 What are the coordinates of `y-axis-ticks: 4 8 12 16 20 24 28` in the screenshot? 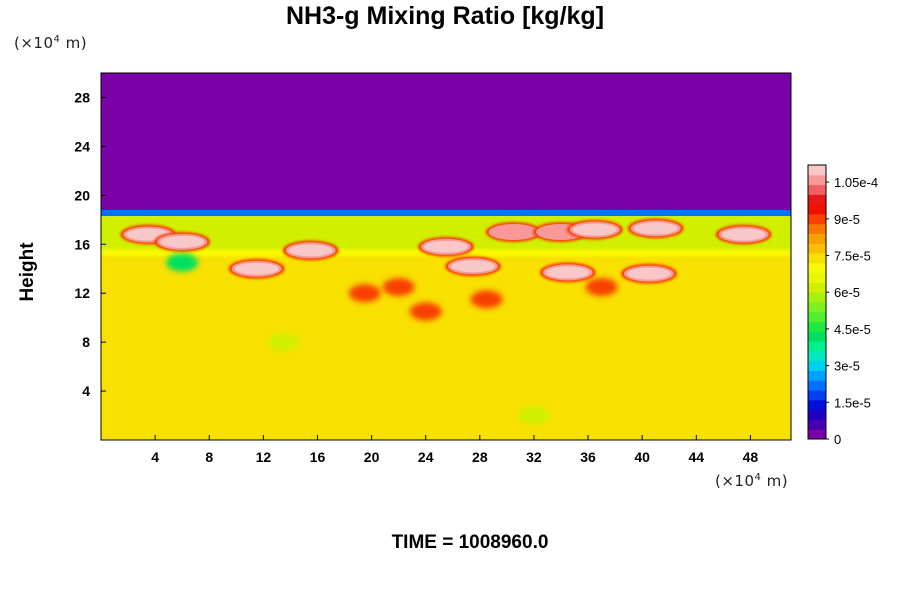 It's located at (90, 244).